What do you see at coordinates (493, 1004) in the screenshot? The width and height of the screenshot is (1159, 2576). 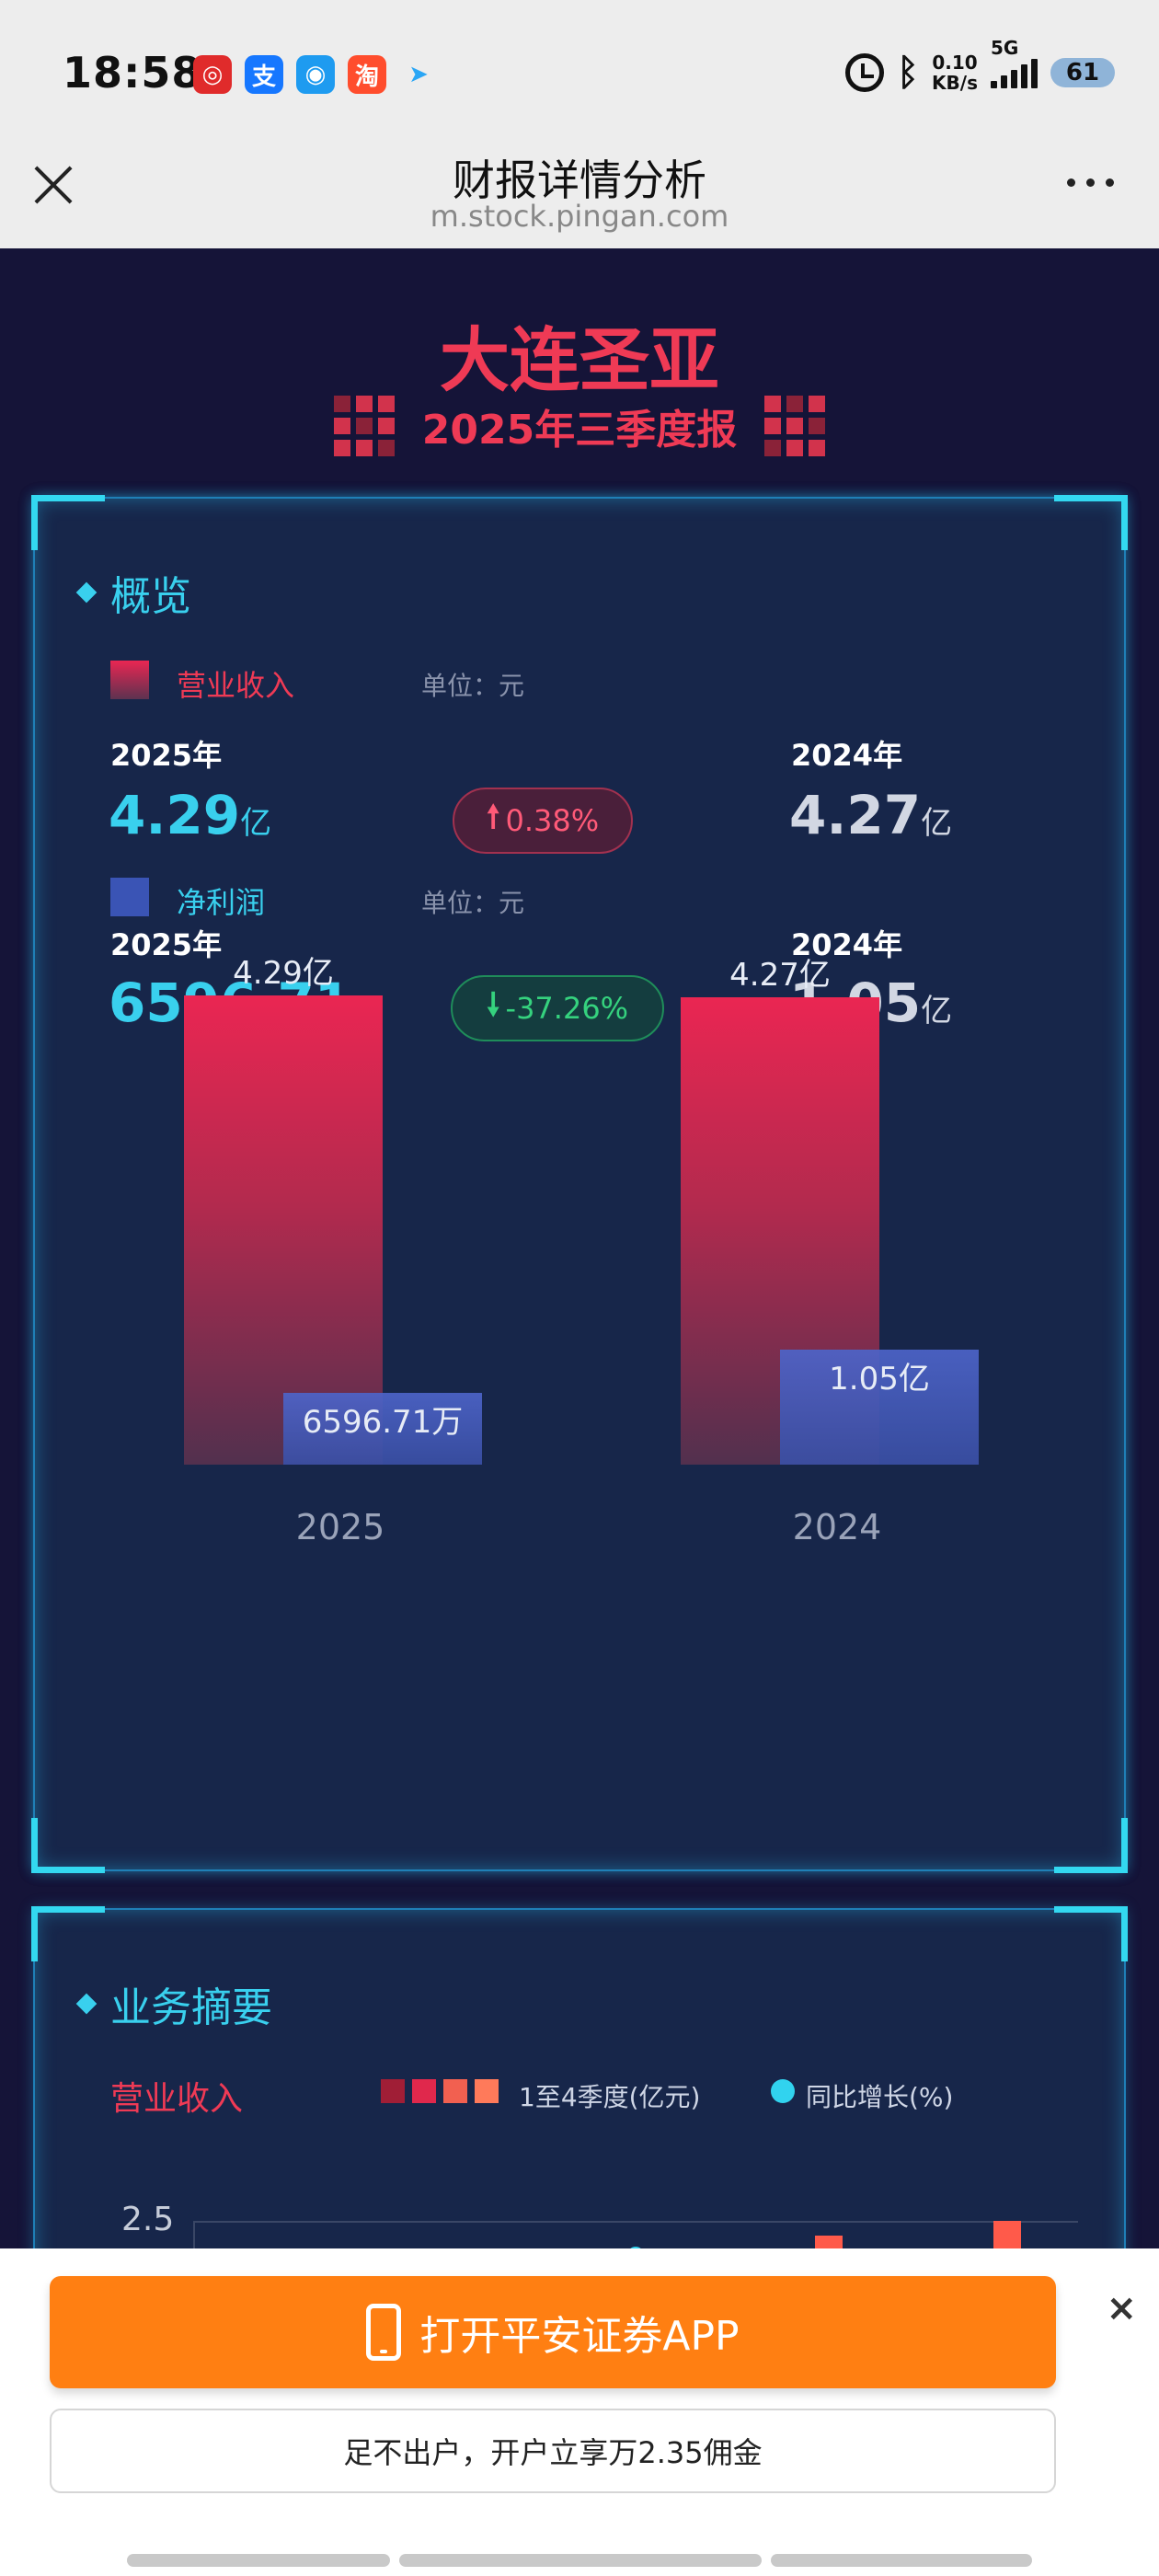 I see `arrow-down-icon: 🠗` at bounding box center [493, 1004].